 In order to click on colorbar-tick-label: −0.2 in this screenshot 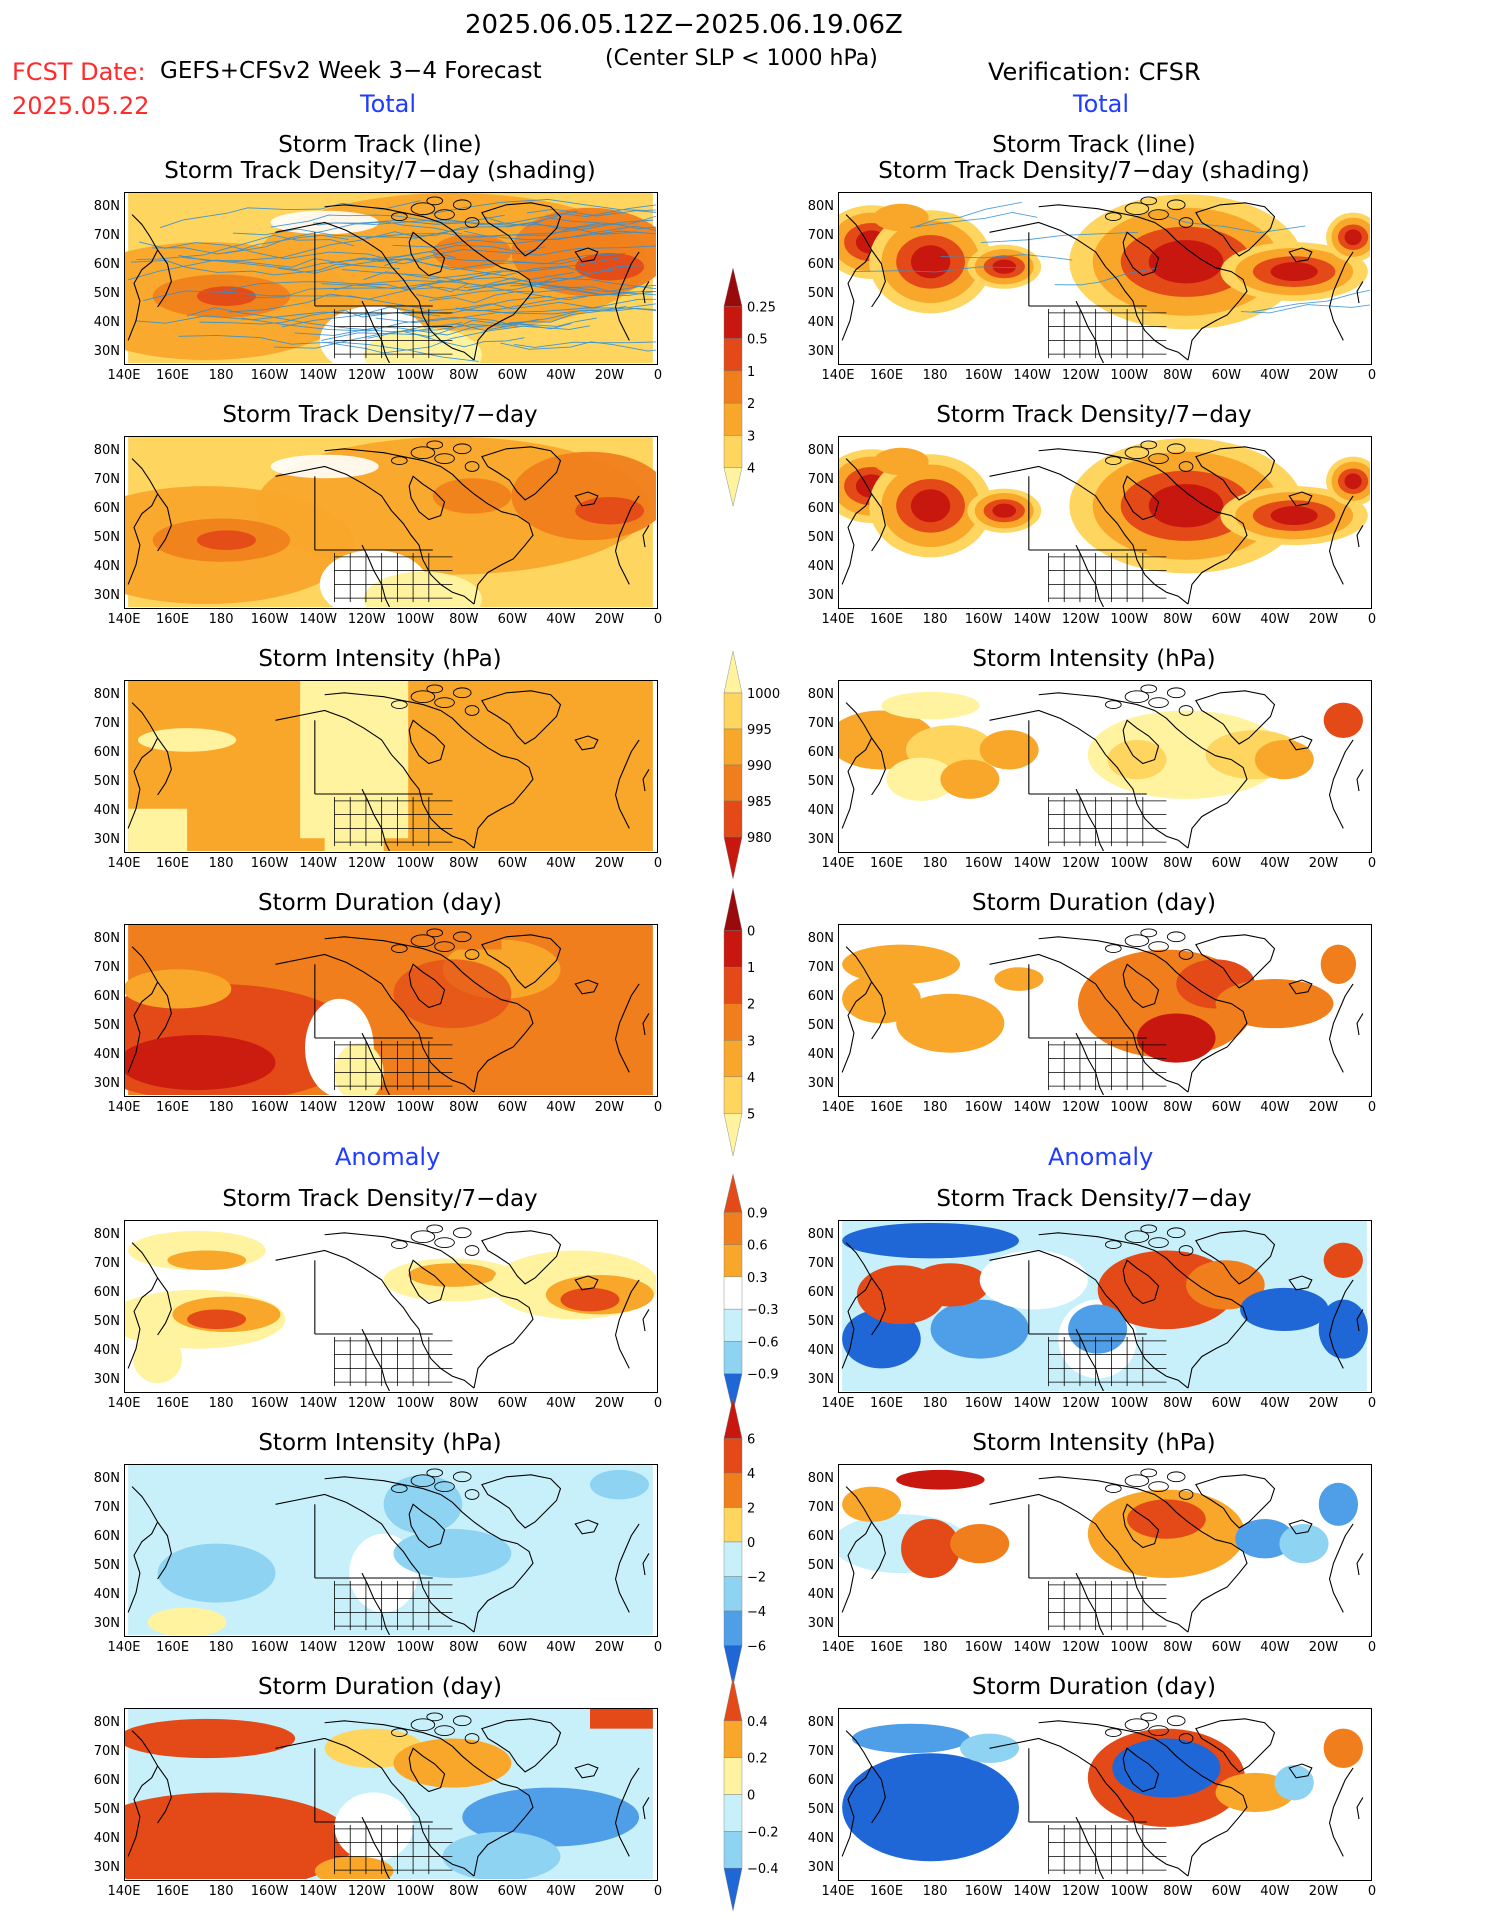, I will do `click(763, 1832)`.